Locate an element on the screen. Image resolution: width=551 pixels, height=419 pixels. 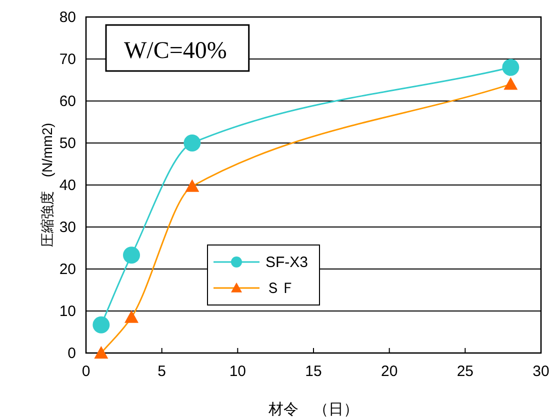
y-tick-label: 20 is located at coordinates (67, 269).